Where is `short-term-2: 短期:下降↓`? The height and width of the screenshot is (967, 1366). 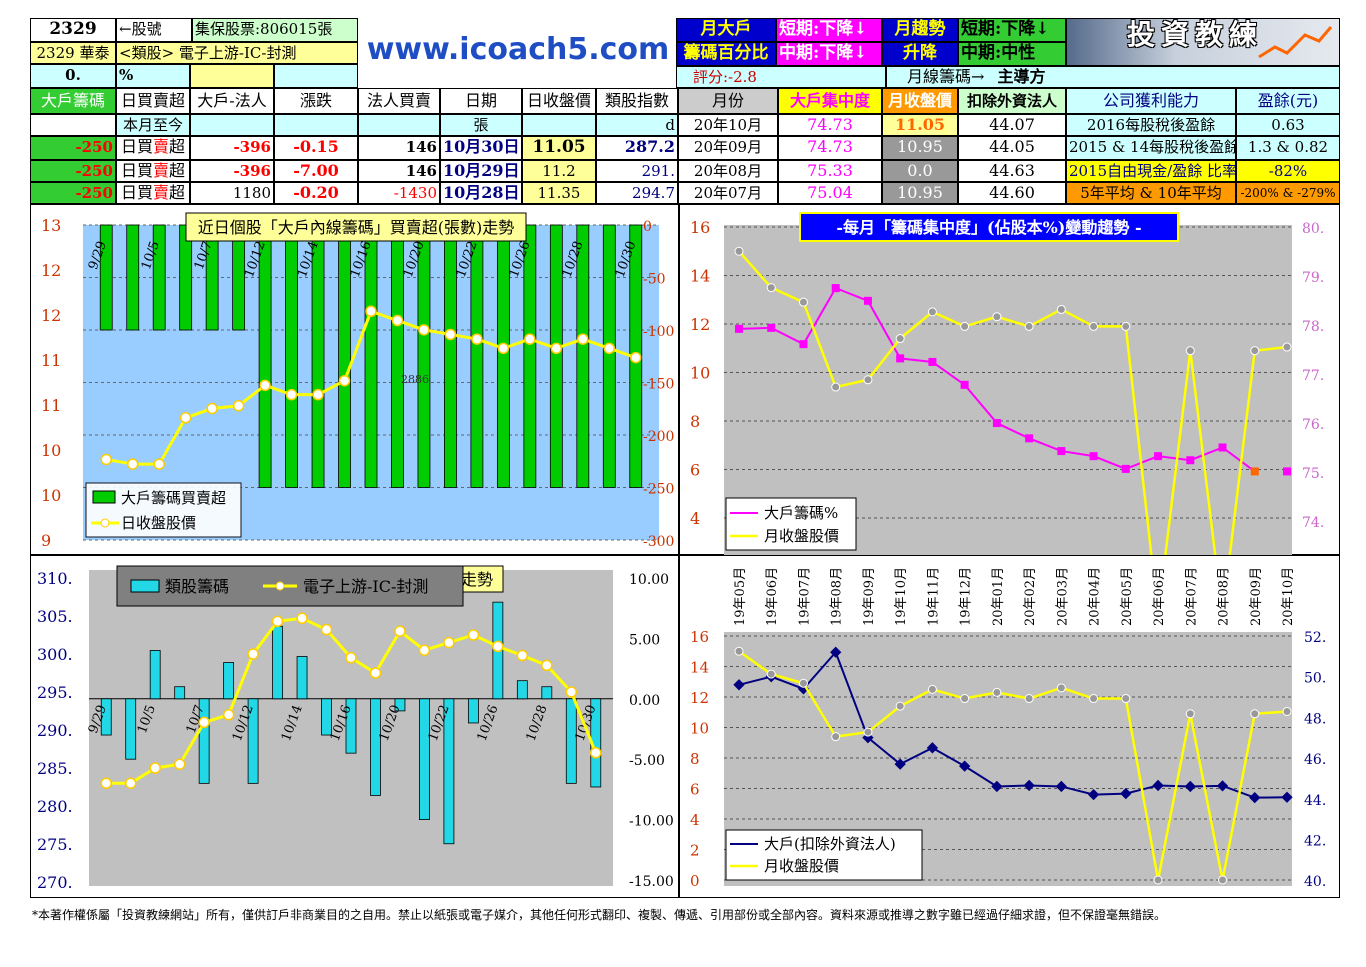
short-term-2: 短期:下降↓ is located at coordinates (1012, 30).